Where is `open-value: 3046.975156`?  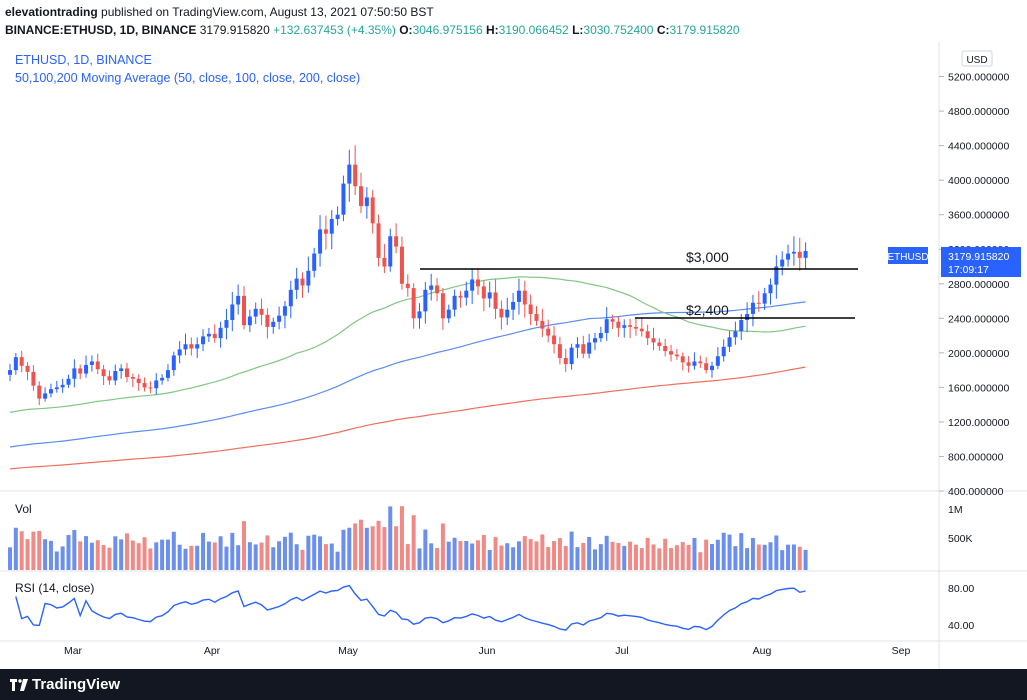 open-value: 3046.975156 is located at coordinates (447, 30).